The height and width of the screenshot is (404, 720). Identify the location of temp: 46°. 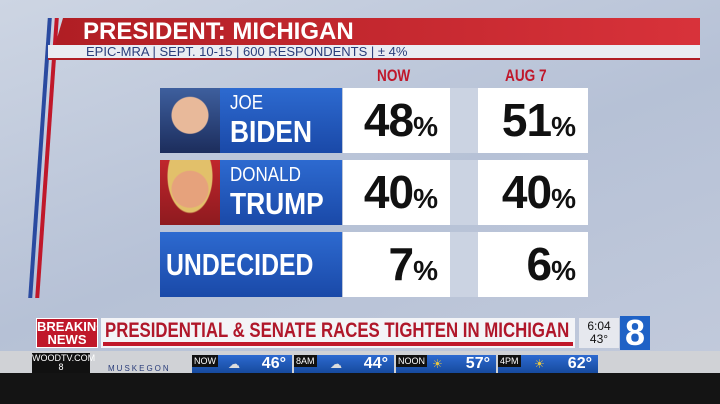
(273, 363).